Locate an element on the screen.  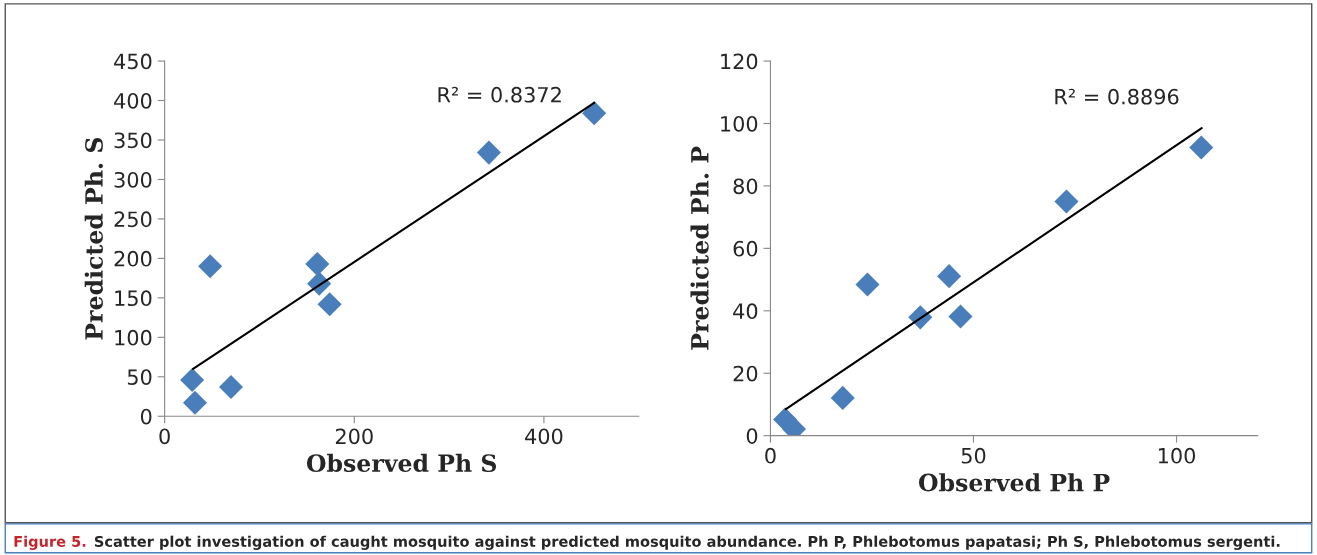
y-tick-label: 350 is located at coordinates (133, 140).